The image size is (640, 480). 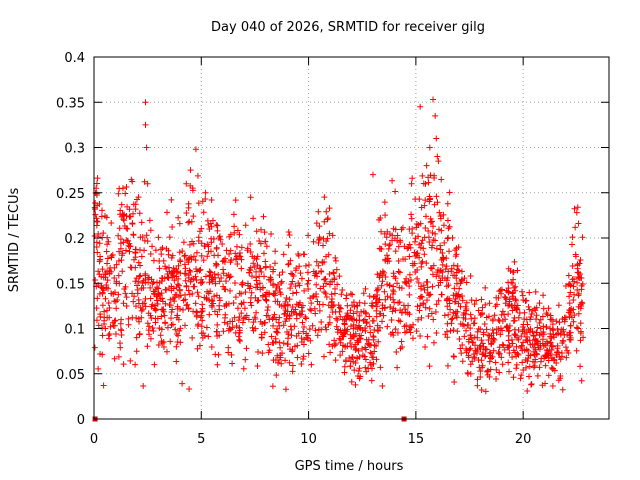 What do you see at coordinates (308, 439) in the screenshot?
I see `x-tick-label: 10` at bounding box center [308, 439].